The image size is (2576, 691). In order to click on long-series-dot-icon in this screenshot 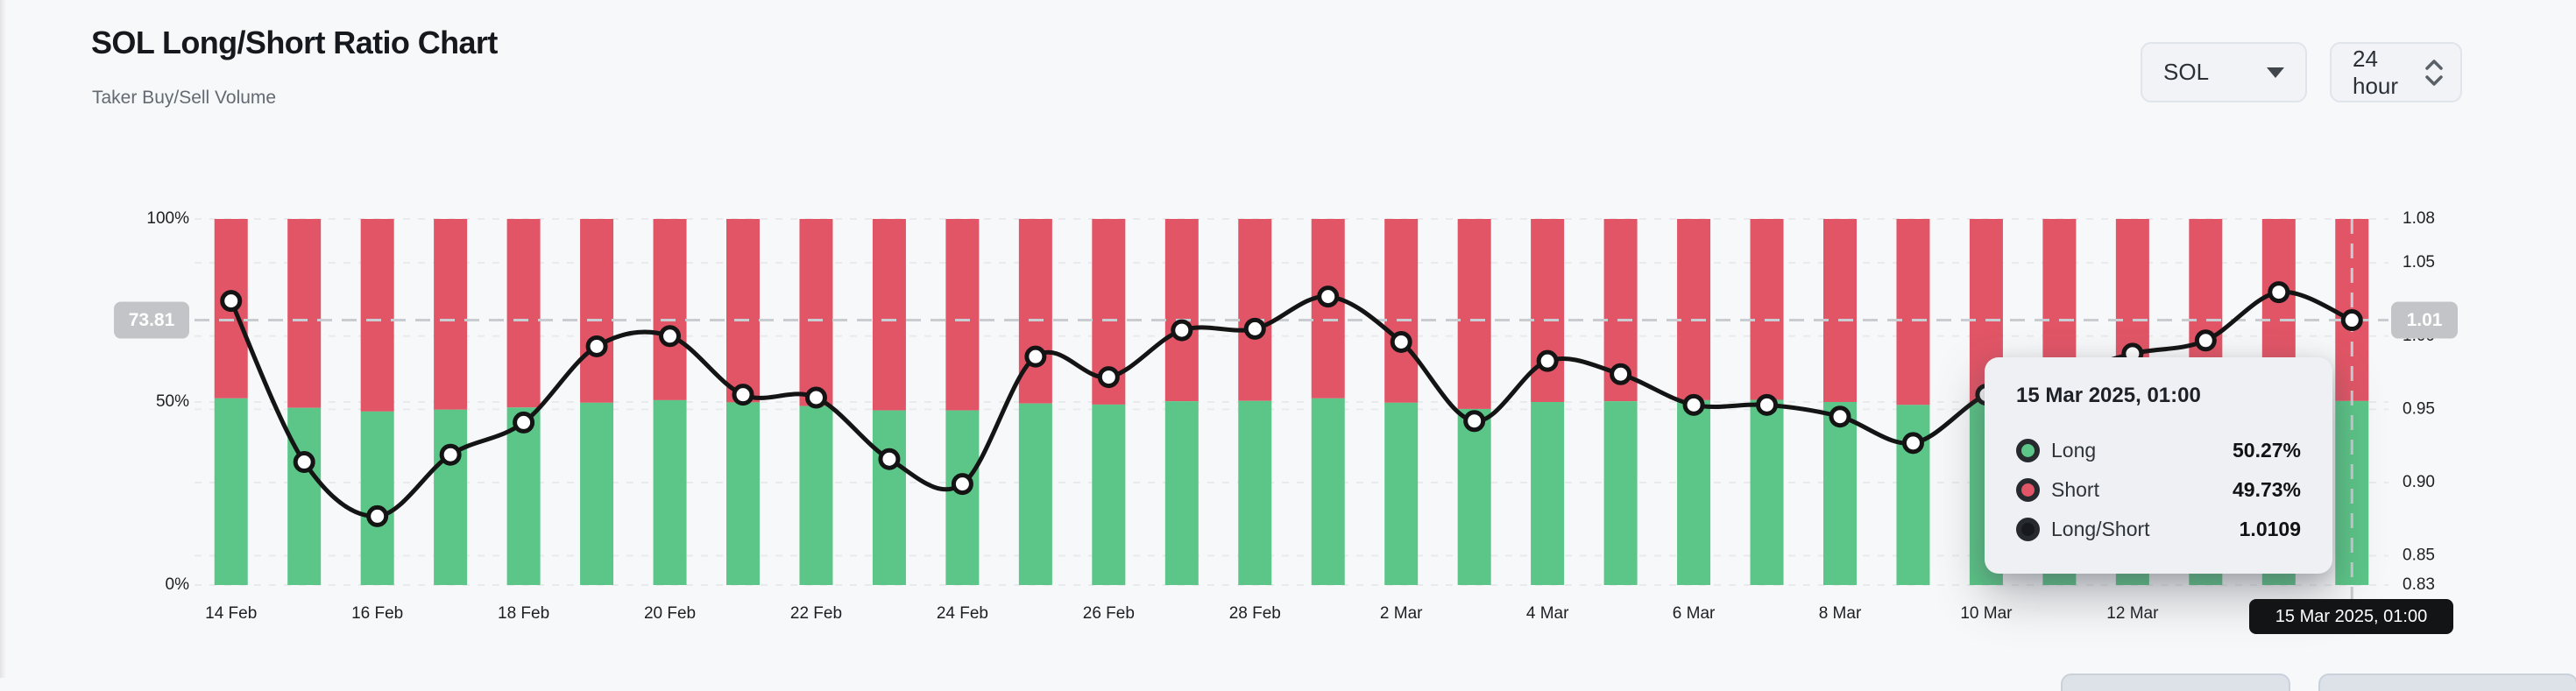, I will do `click(2028, 450)`.